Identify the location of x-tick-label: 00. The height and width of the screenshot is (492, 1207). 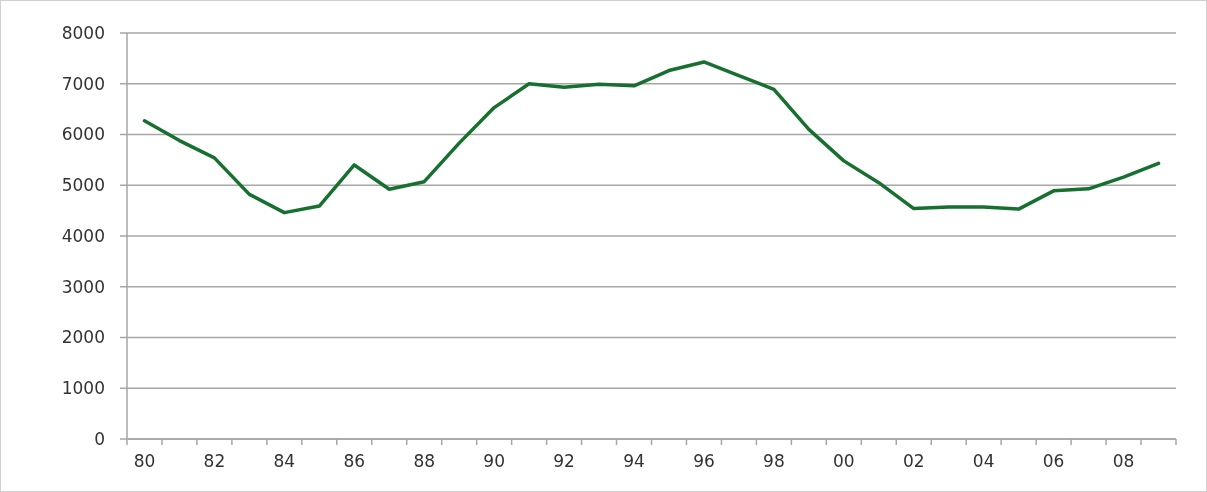
(844, 461).